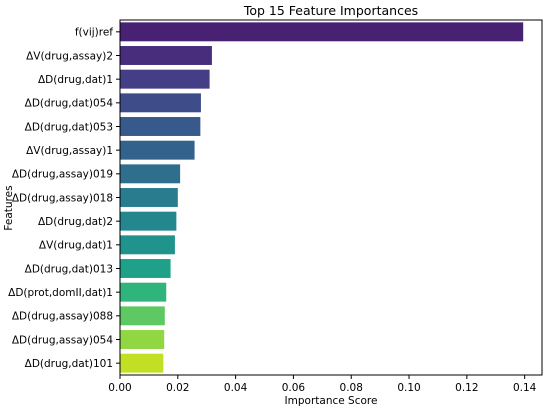  Describe the element at coordinates (62, 175) in the screenshot. I see `y-tick-label: ΔD(drug,assay)019` at that location.